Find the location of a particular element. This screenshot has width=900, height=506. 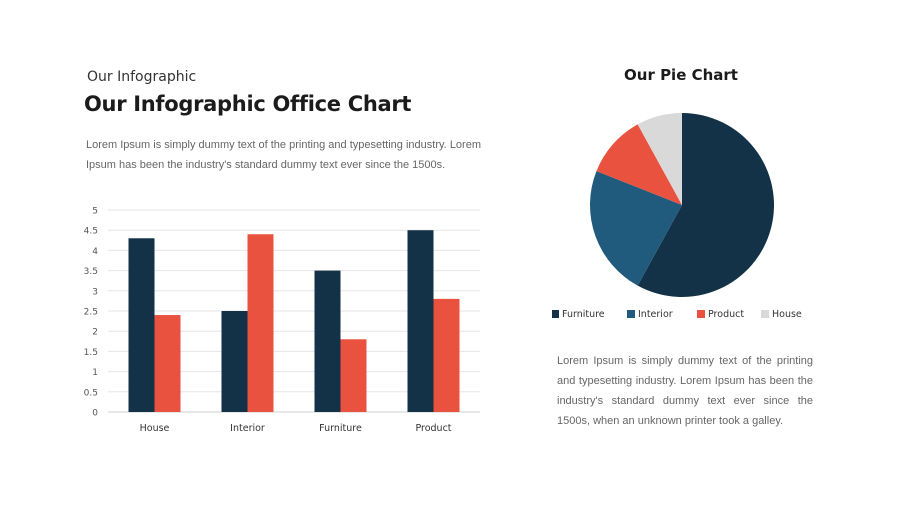

legend-label: Furniture is located at coordinates (583, 314).